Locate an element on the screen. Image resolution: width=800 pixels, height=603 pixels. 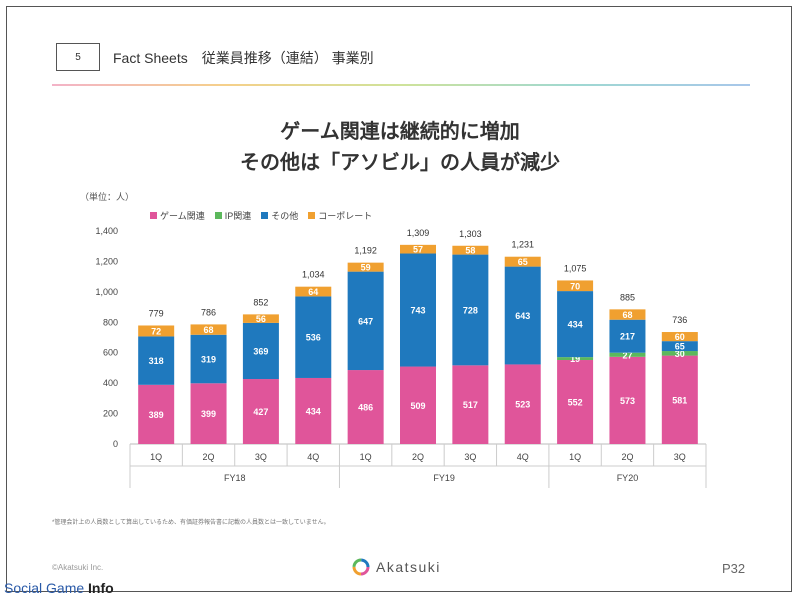
y-tick-label: 0 is located at coordinates (115, 444).